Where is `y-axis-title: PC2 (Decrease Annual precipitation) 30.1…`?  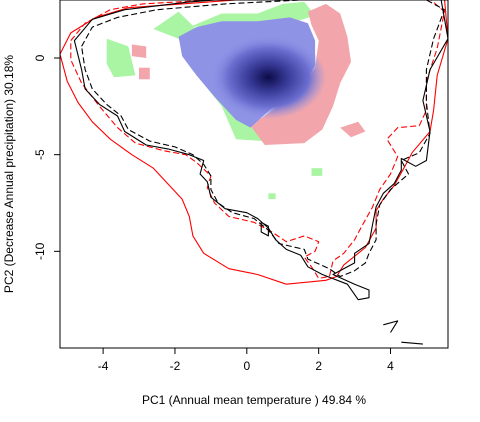 y-axis-title: PC2 (Decrease Annual precipitation) 30.1… is located at coordinates (9, 174).